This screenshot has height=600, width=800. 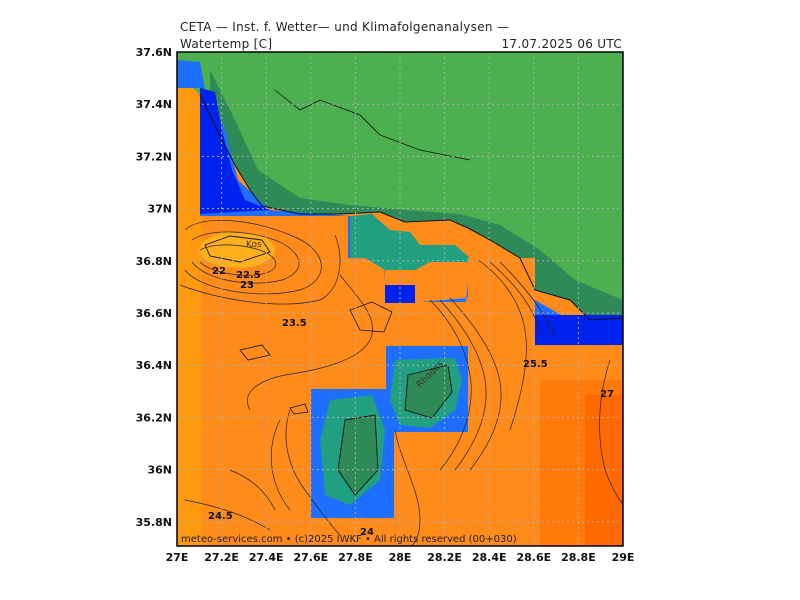 What do you see at coordinates (371, 317) in the screenshot?
I see `tilos-coastline` at bounding box center [371, 317].